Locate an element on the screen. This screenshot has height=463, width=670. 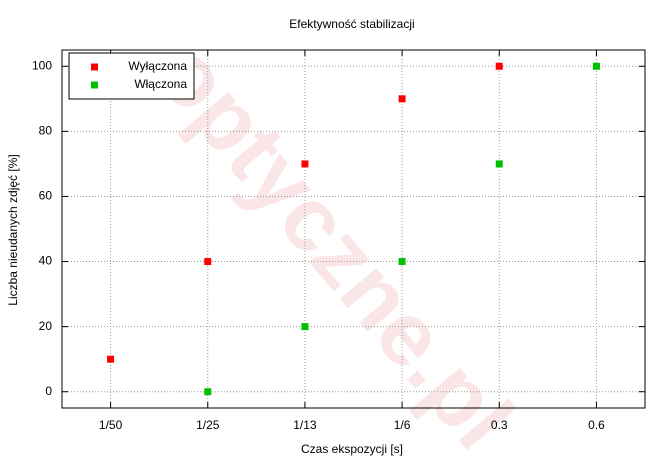
x-tick-label: 1/25 is located at coordinates (208, 425).